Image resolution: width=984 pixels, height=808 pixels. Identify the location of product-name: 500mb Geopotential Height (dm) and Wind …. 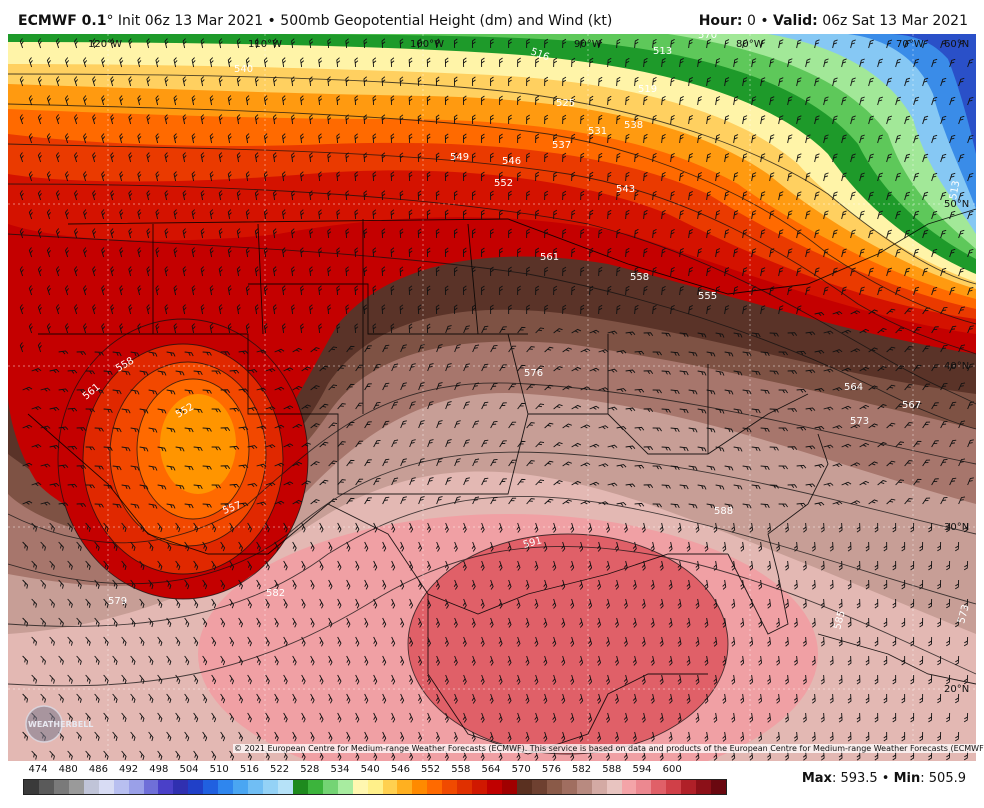
(446, 21).